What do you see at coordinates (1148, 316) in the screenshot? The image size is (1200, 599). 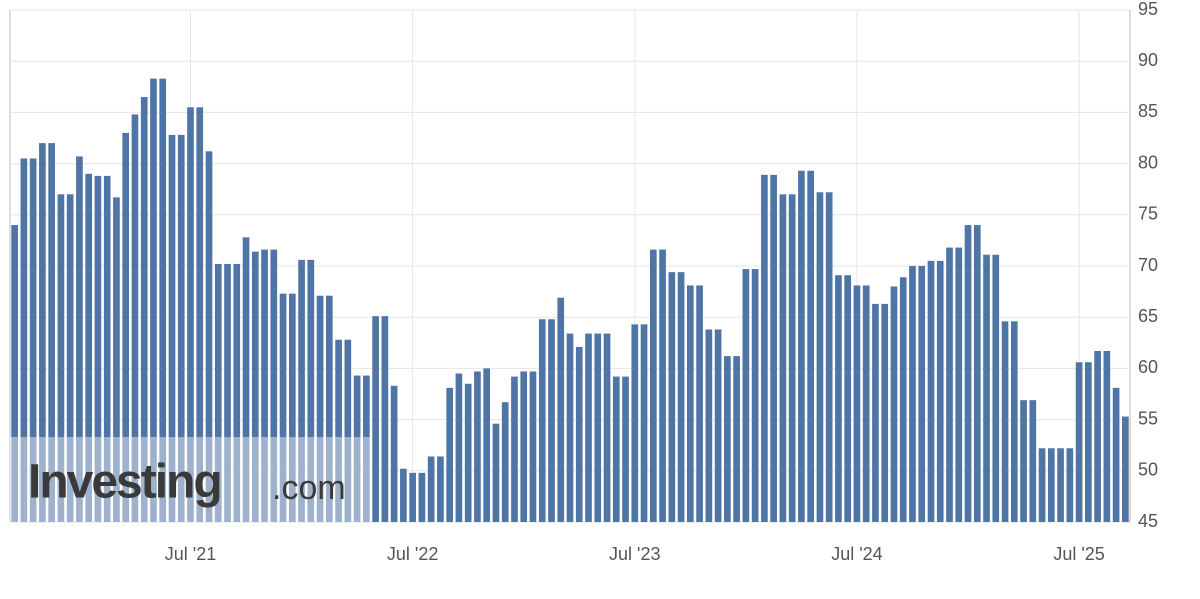 I see `y-tick-label: 65` at bounding box center [1148, 316].